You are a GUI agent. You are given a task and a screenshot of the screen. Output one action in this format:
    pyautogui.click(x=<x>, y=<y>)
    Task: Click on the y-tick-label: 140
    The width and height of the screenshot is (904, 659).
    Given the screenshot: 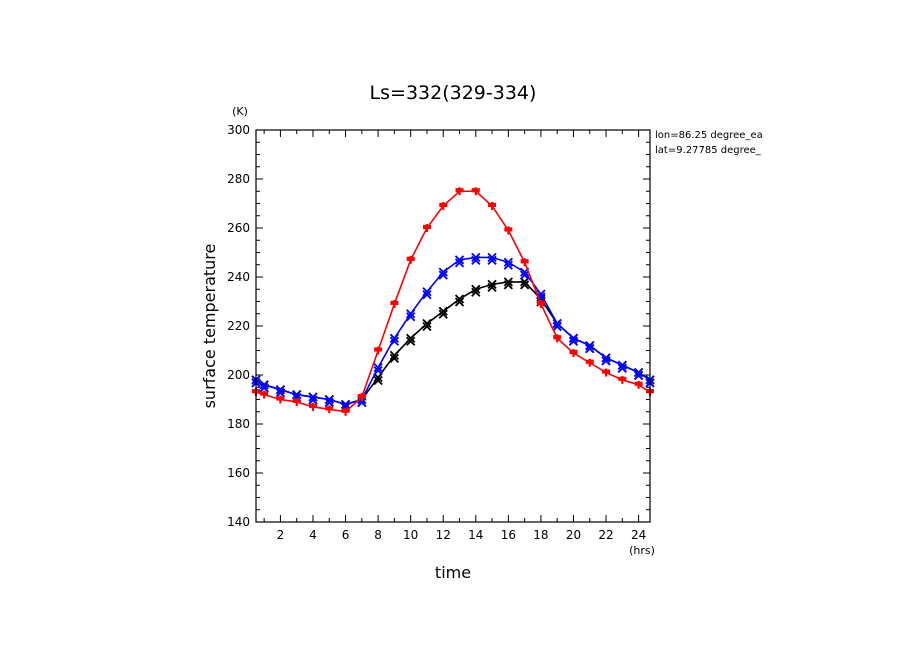 What is the action you would take?
    pyautogui.click(x=238, y=522)
    